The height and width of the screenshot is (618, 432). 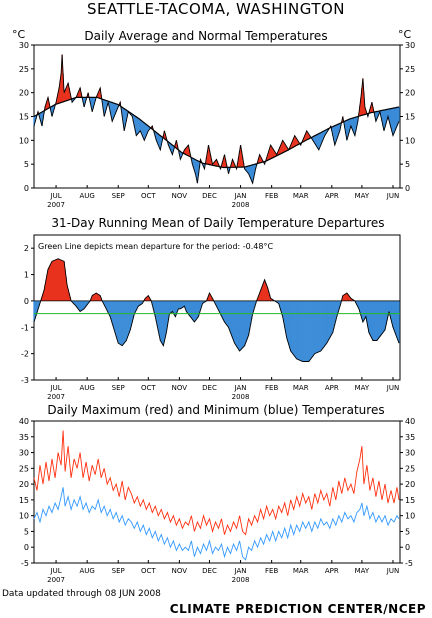 I want to click on chart1-xtick-label: JUN, so click(x=392, y=196).